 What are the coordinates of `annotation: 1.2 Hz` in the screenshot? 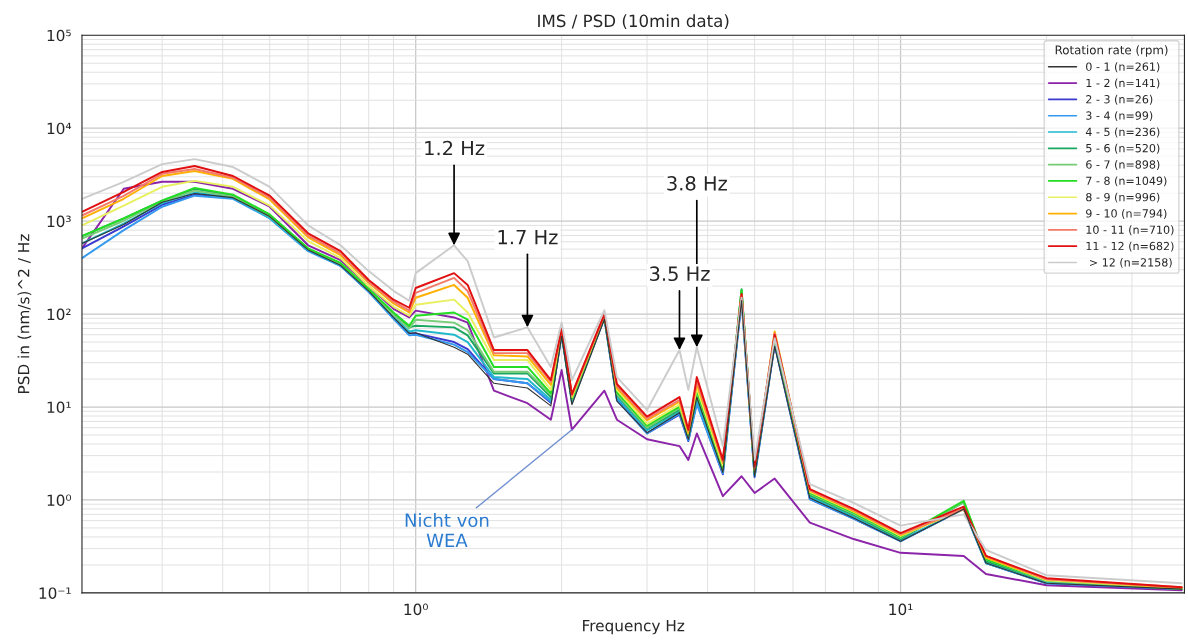 It's located at (455, 148).